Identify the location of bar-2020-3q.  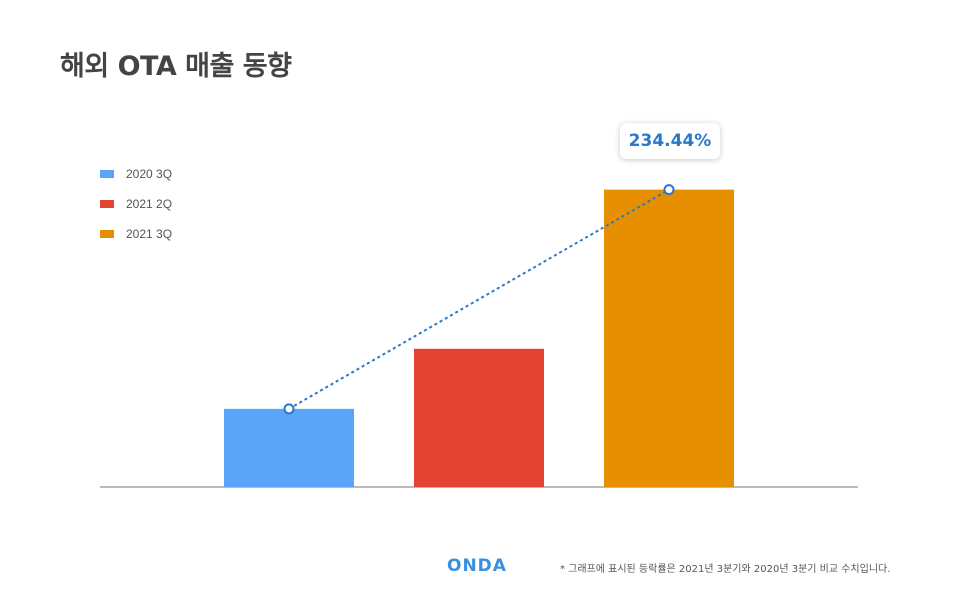
(289, 447).